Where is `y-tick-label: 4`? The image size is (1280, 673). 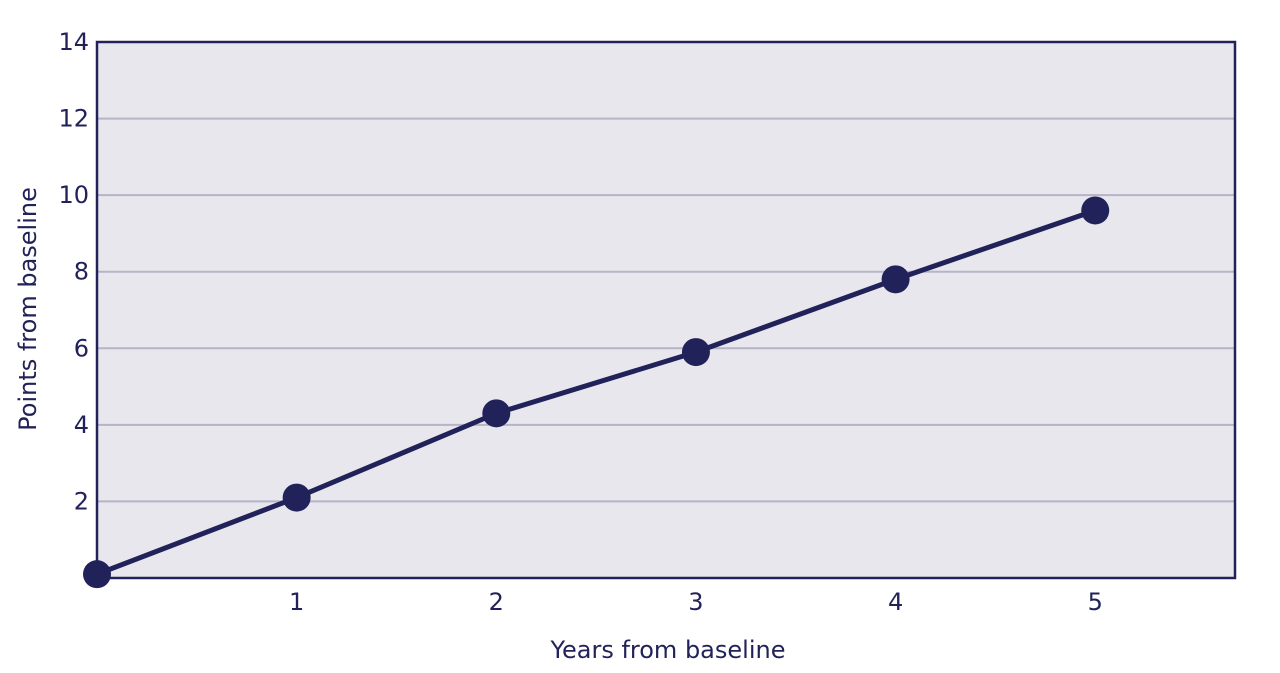 y-tick-label: 4 is located at coordinates (81, 425).